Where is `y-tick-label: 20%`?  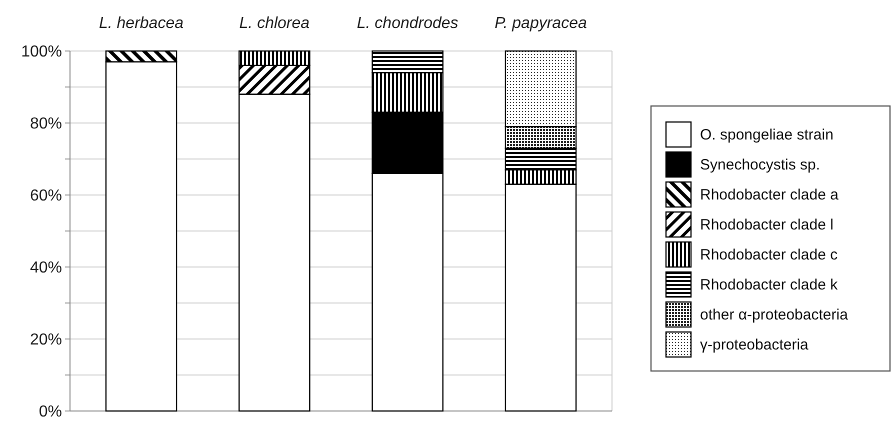
y-tick-label: 20% is located at coordinates (46, 340).